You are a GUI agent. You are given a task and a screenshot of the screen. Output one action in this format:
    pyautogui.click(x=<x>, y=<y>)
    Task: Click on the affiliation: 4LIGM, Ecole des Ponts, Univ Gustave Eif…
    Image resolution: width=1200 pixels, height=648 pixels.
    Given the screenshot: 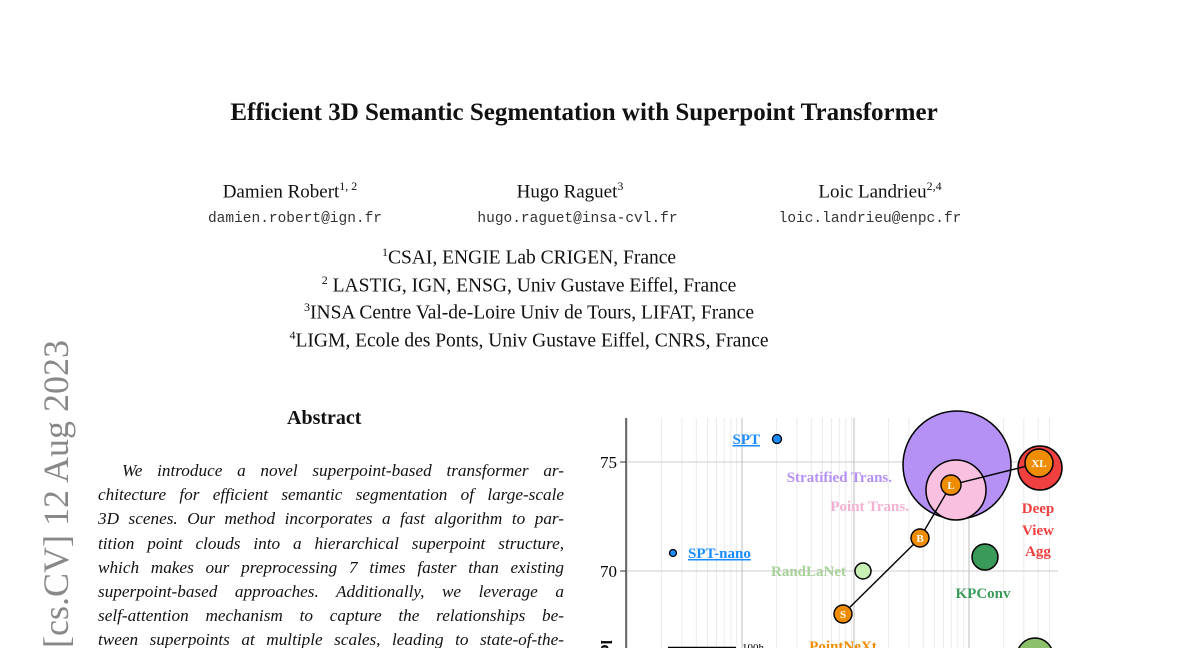 What is the action you would take?
    pyautogui.click(x=529, y=340)
    